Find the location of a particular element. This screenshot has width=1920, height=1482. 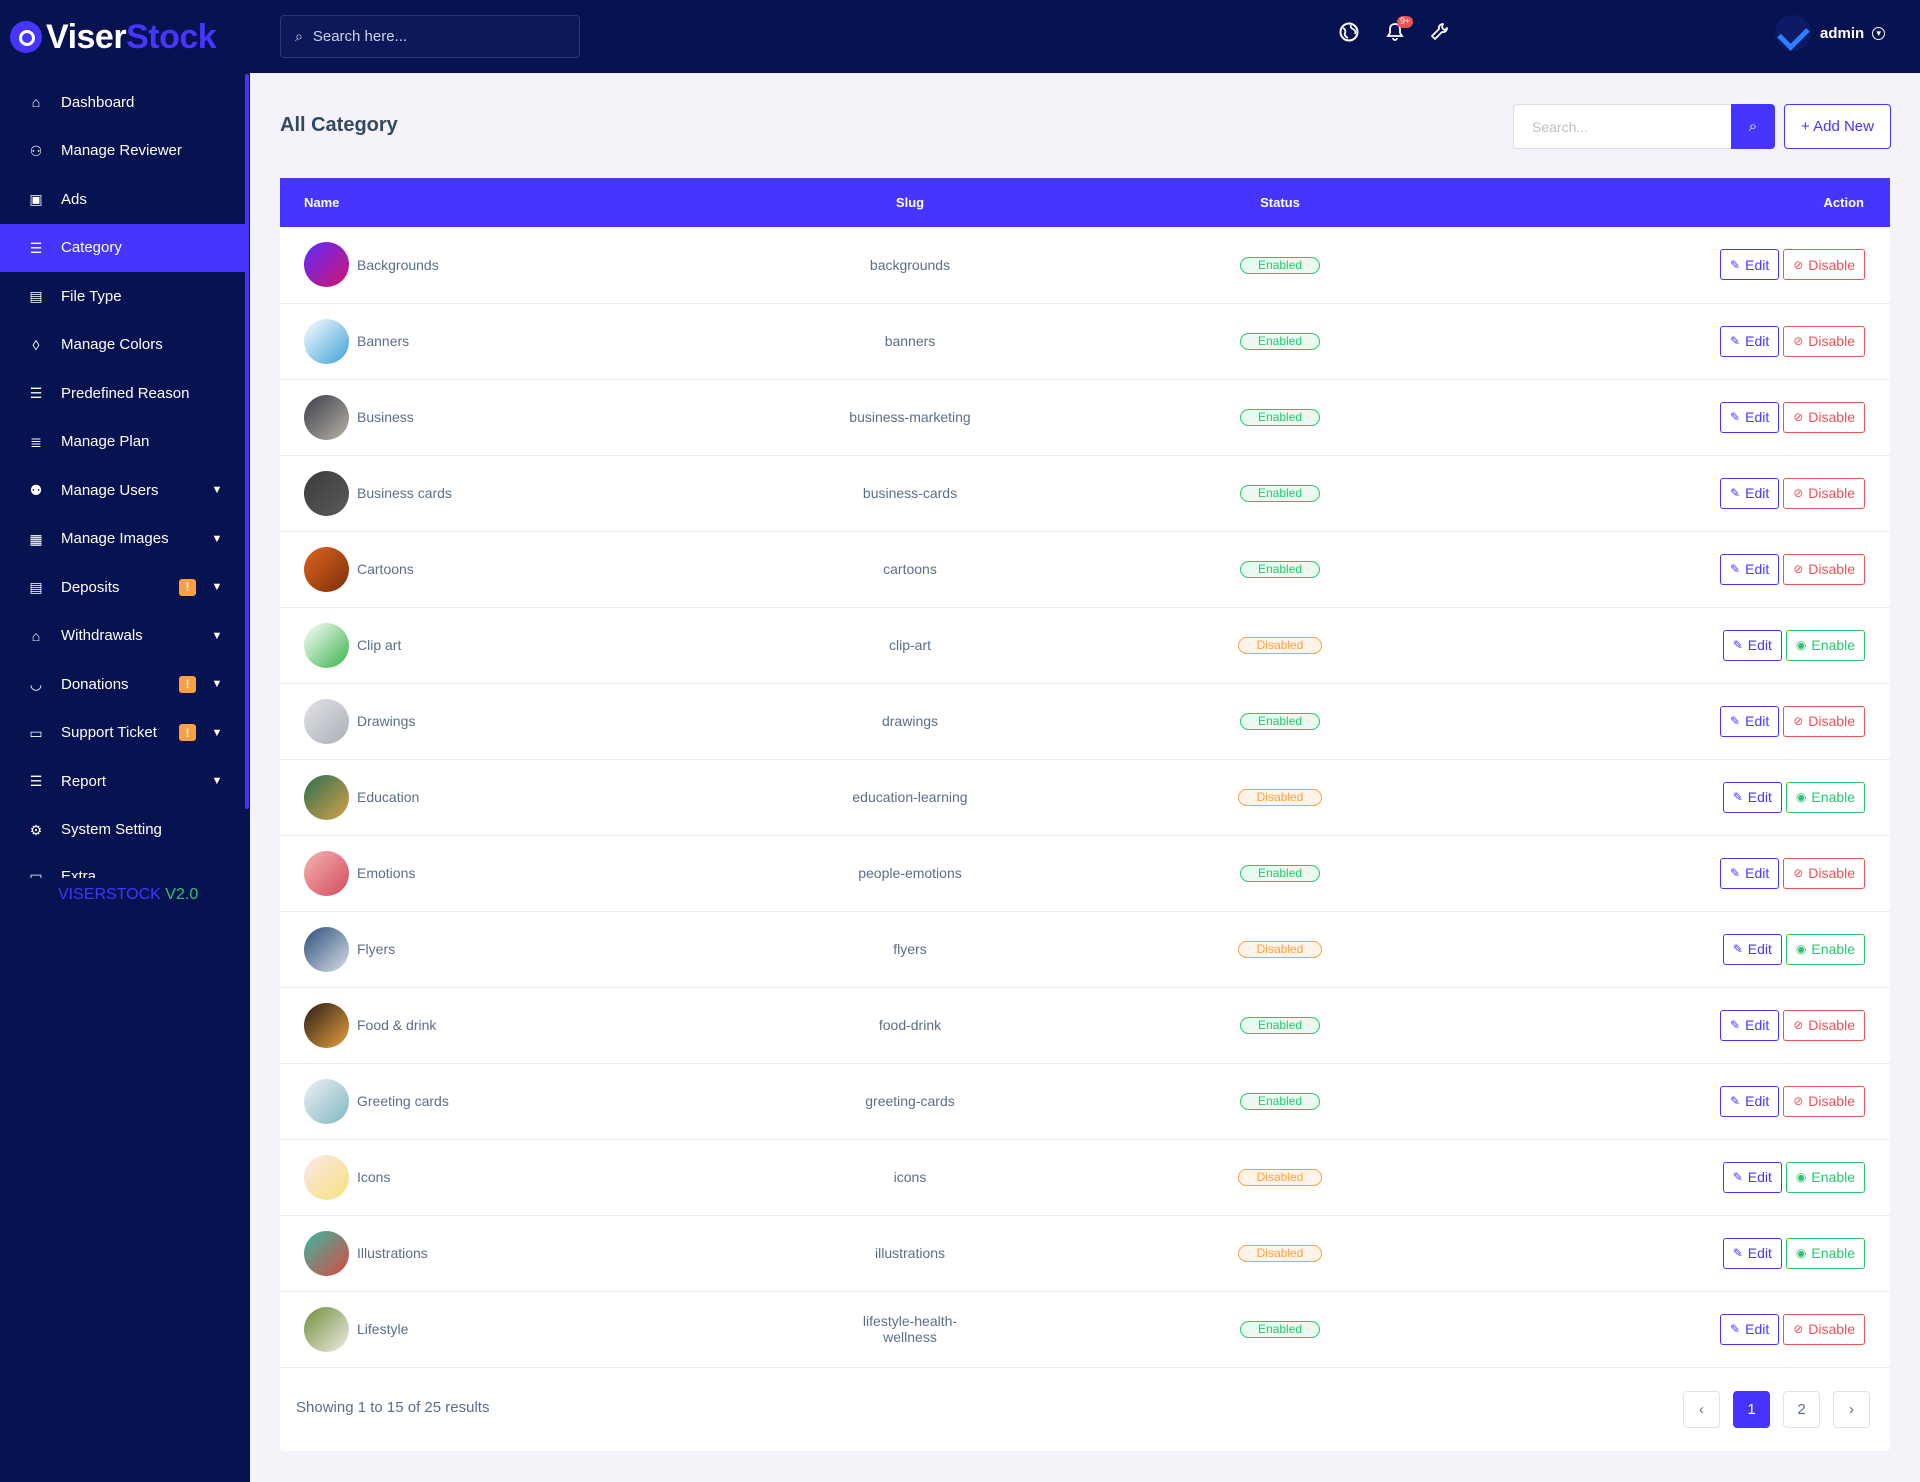

pagination-prev-button: ‹ is located at coordinates (1701, 1409).